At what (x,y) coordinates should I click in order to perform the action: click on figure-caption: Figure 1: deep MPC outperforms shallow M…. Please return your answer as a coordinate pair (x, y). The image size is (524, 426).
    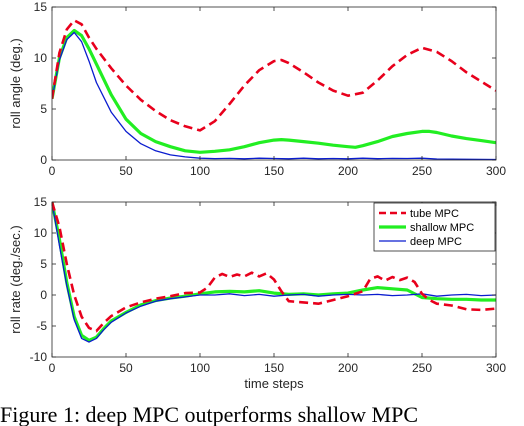
    Looking at the image, I should click on (209, 414).